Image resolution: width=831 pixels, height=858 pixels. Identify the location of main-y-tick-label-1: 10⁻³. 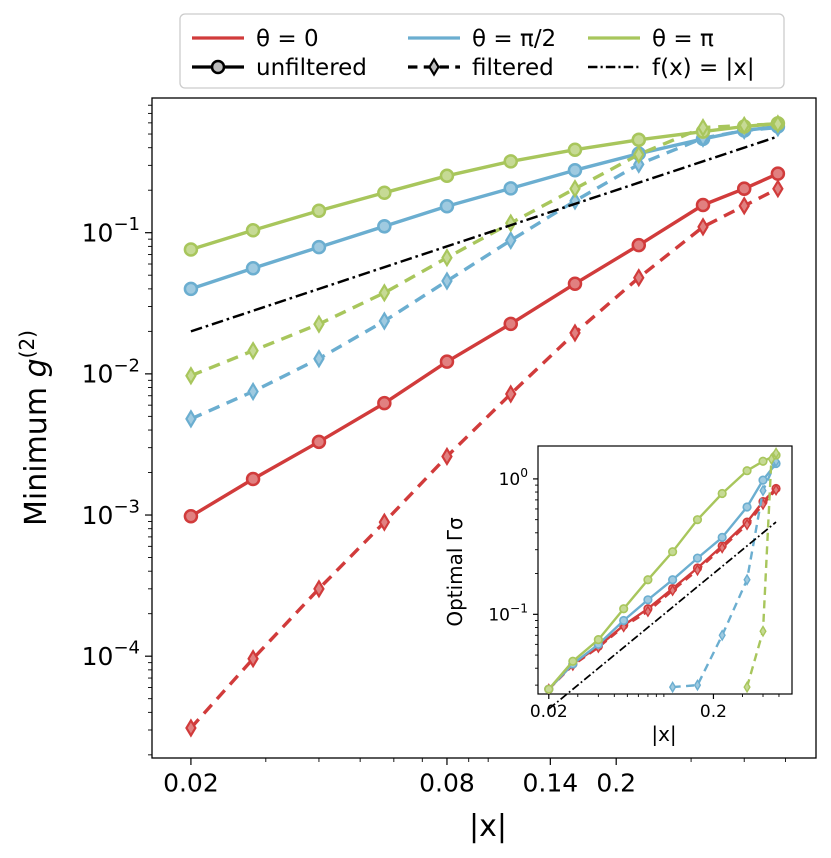
(111, 513).